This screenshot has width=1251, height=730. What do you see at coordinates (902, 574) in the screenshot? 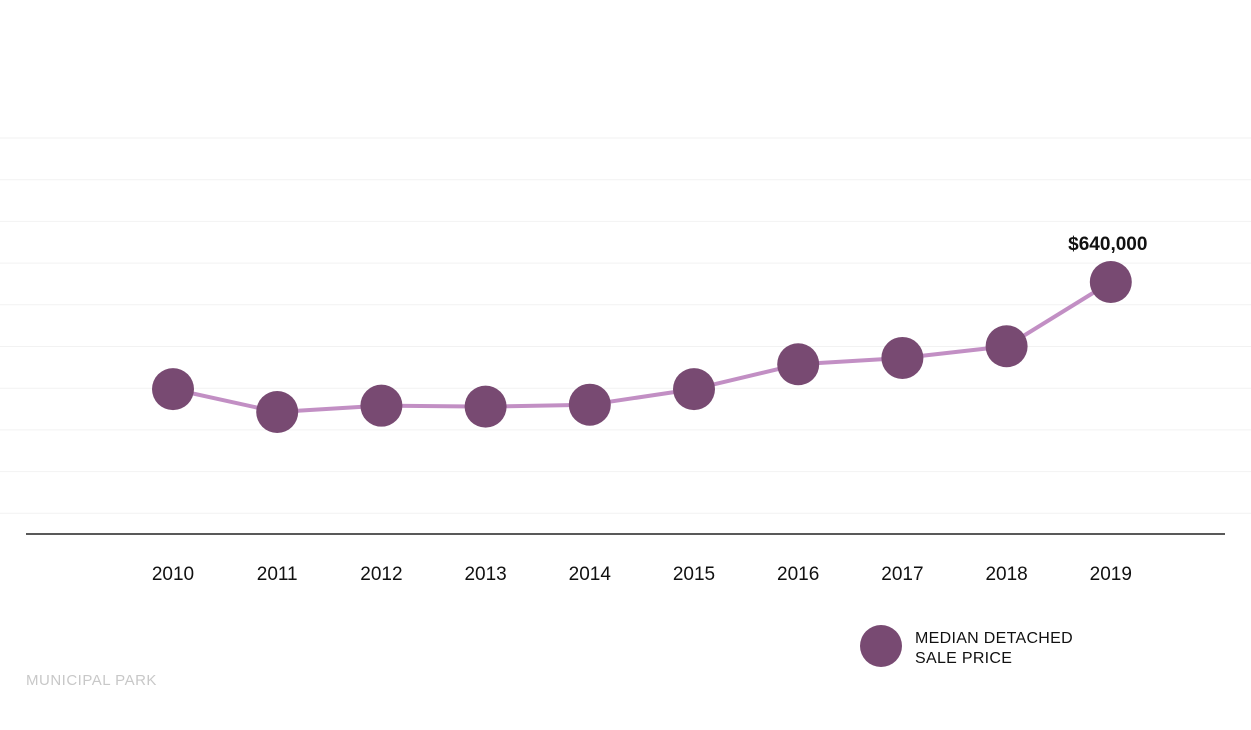
I see `x-tick-2017: 2017` at bounding box center [902, 574].